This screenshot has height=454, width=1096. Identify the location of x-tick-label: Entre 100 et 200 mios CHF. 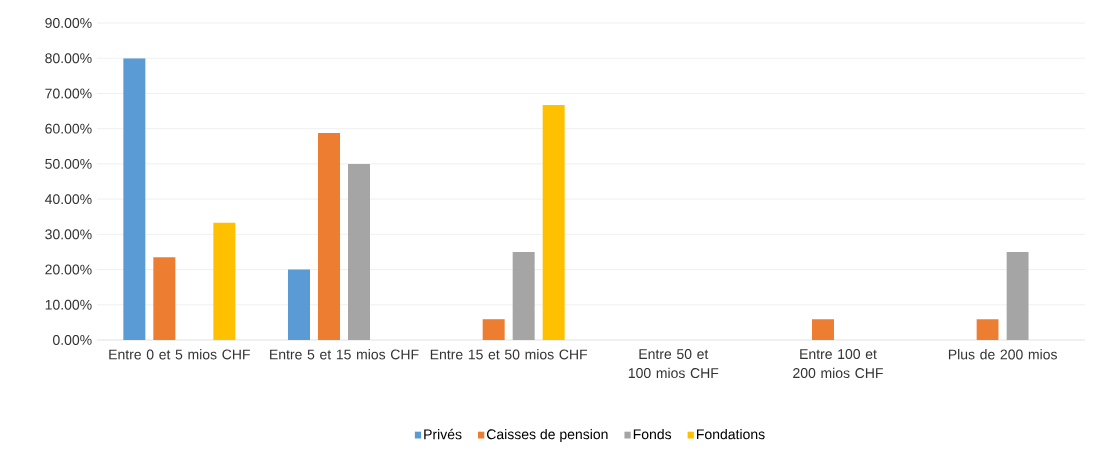
(838, 364).